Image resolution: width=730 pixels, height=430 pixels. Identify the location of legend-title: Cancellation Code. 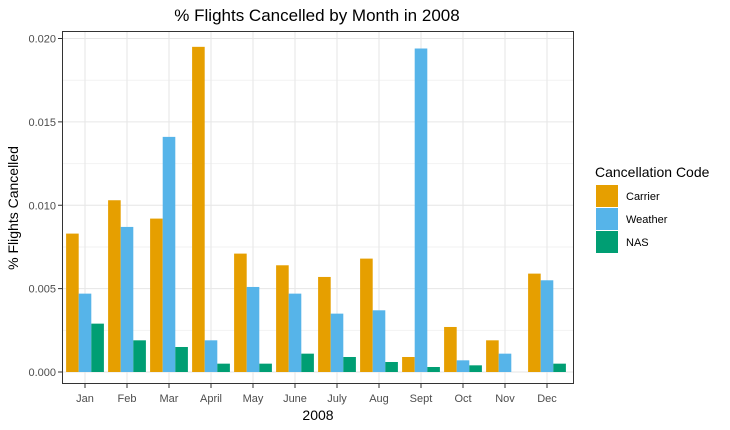
(652, 172).